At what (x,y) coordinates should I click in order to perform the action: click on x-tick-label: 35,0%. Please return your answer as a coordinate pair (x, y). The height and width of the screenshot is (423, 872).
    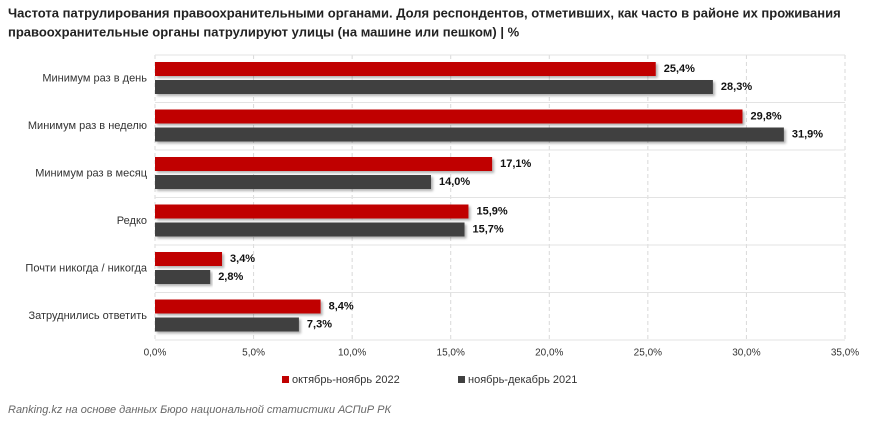
    Looking at the image, I should click on (845, 353).